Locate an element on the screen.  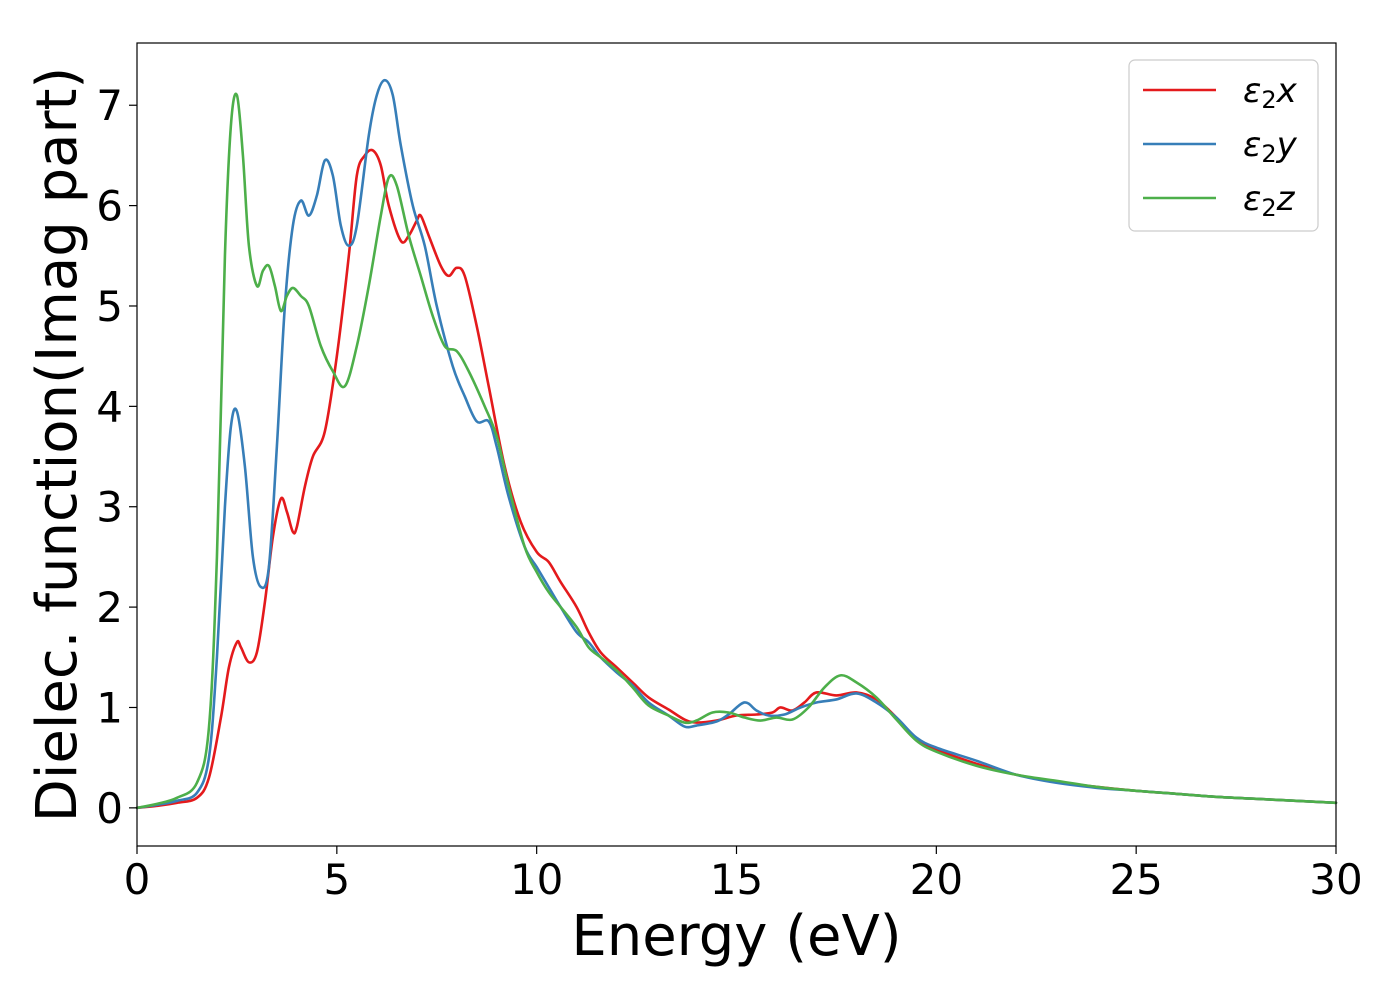
x-tick-label: 5 is located at coordinates (336, 879).